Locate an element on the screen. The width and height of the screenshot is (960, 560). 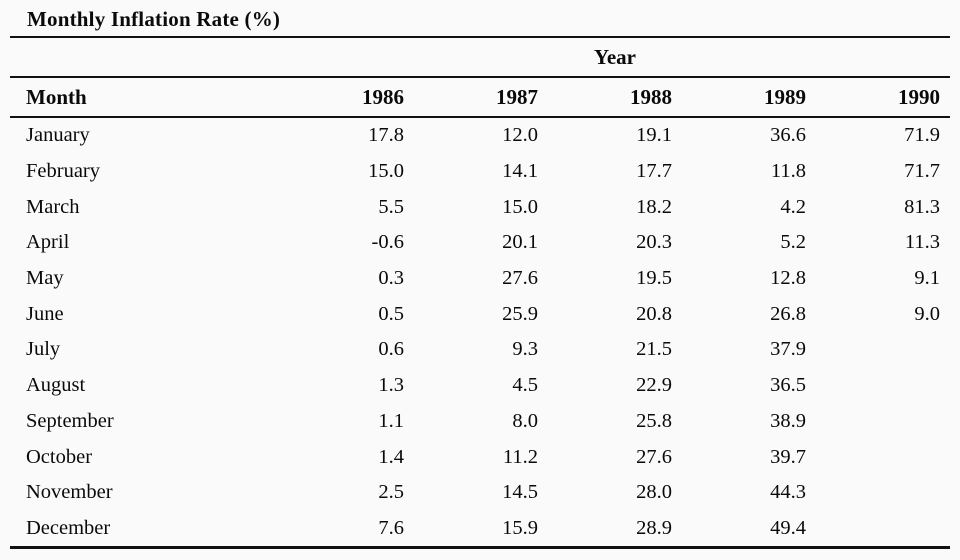
month-cell: July is located at coordinates (43, 349).